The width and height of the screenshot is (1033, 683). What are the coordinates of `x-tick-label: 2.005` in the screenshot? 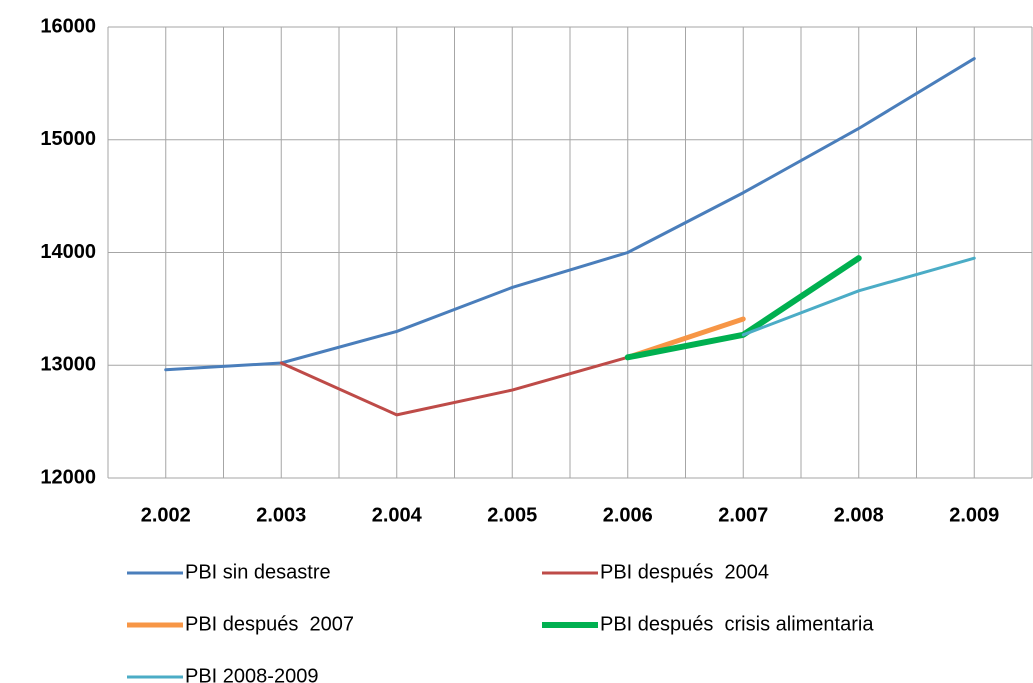 It's located at (512, 515).